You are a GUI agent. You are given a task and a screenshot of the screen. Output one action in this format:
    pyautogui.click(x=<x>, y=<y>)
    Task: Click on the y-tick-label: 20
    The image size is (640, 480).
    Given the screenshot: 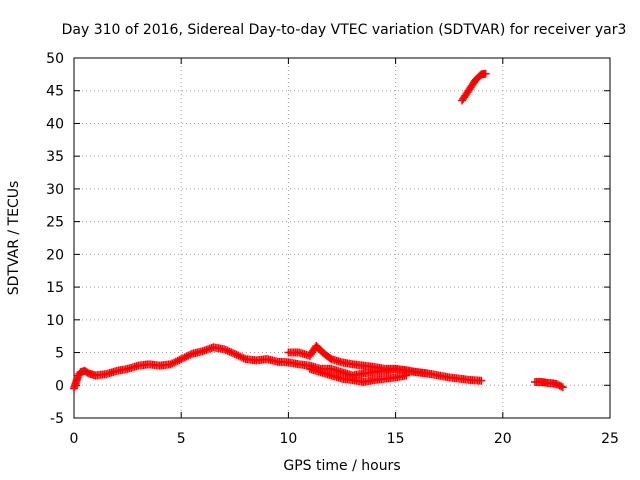 What is the action you would take?
    pyautogui.click(x=55, y=255)
    